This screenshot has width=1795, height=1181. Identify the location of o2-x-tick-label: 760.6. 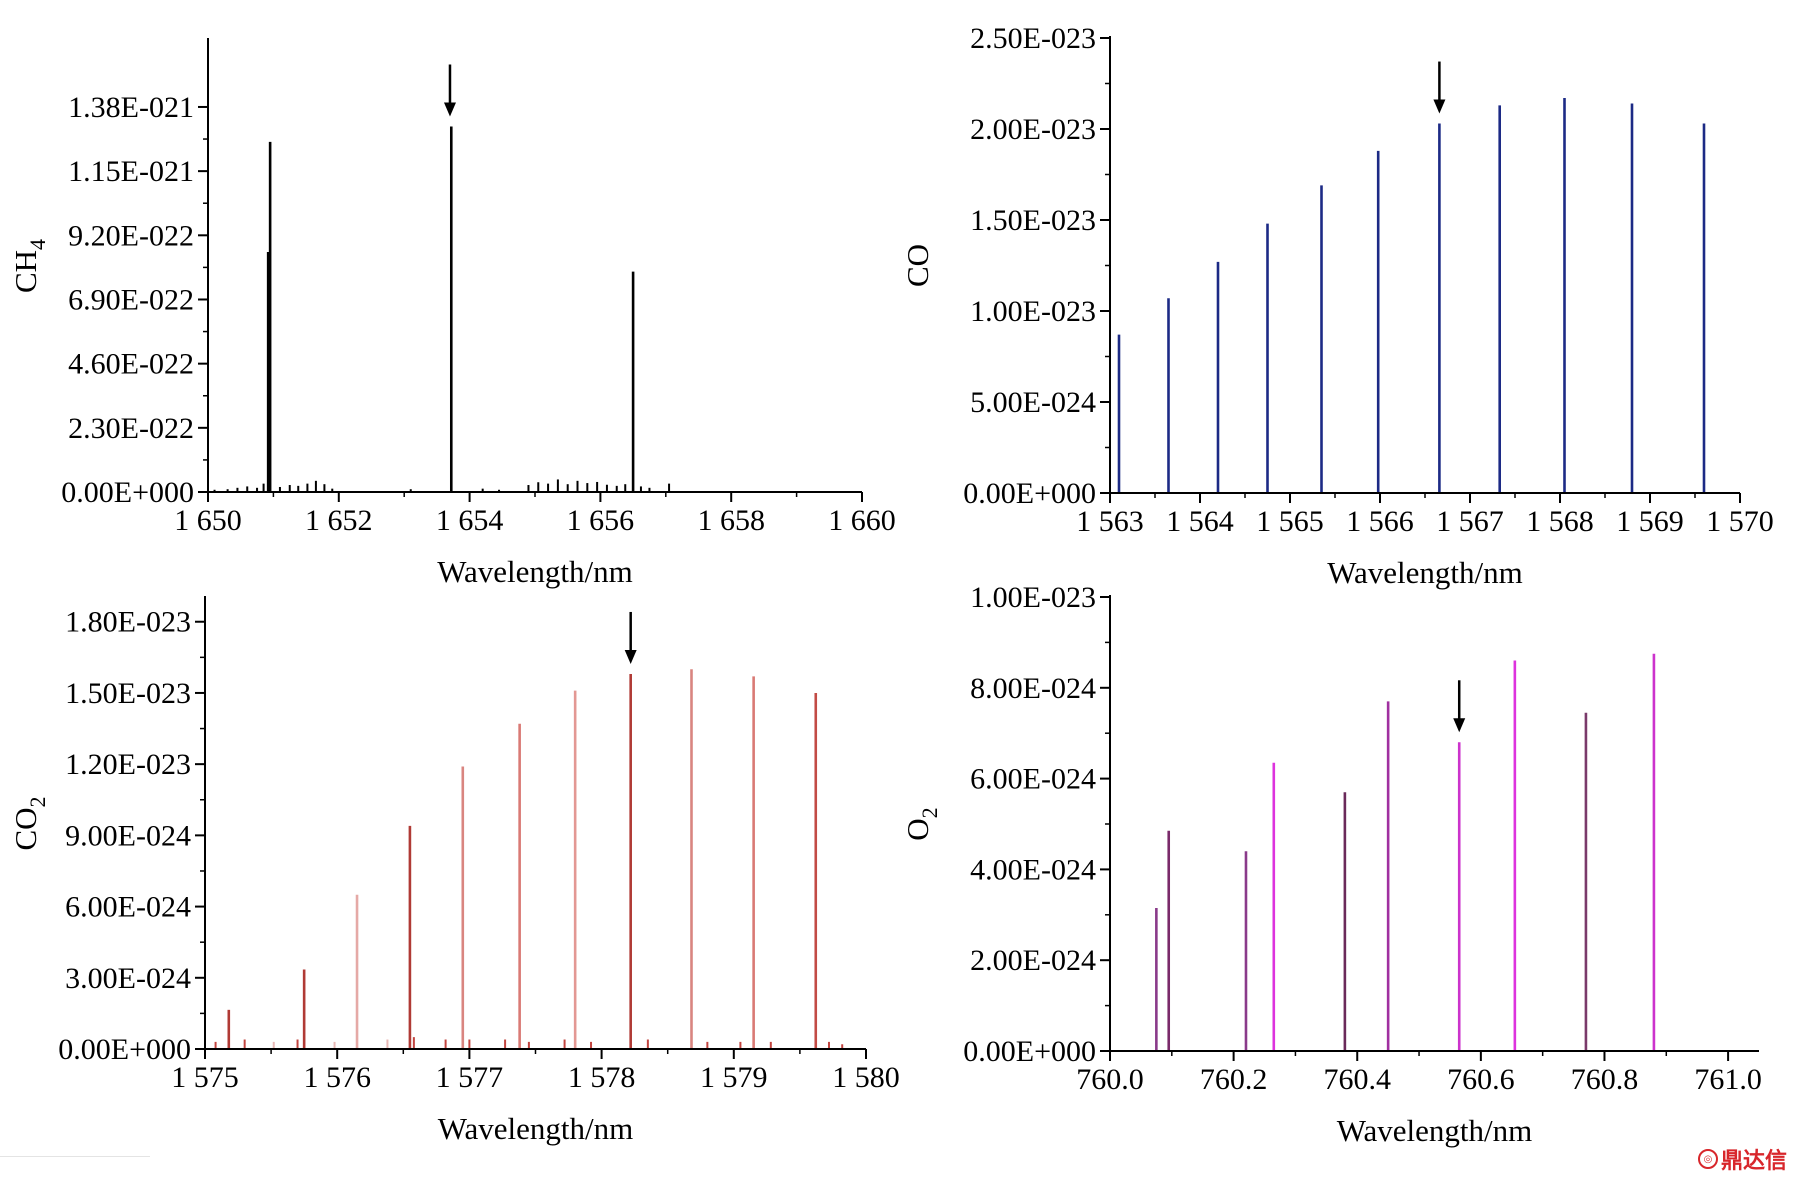
(1481, 1079).